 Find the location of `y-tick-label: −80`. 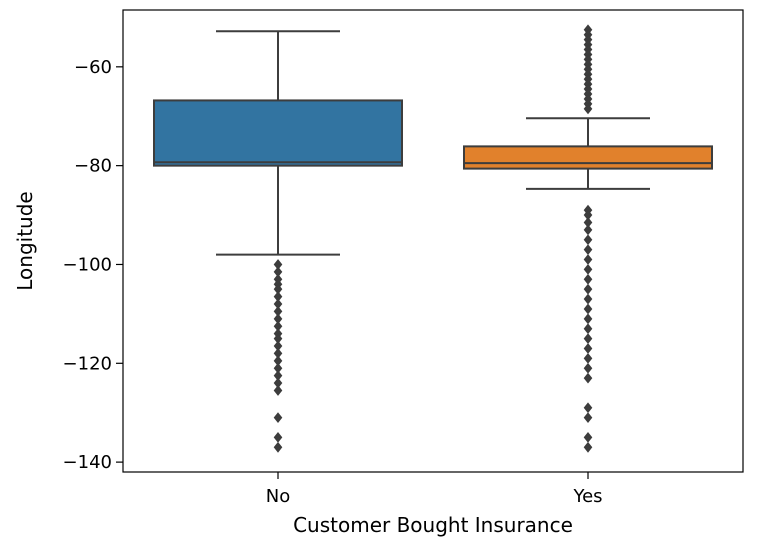

y-tick-label: −80 is located at coordinates (93, 166).